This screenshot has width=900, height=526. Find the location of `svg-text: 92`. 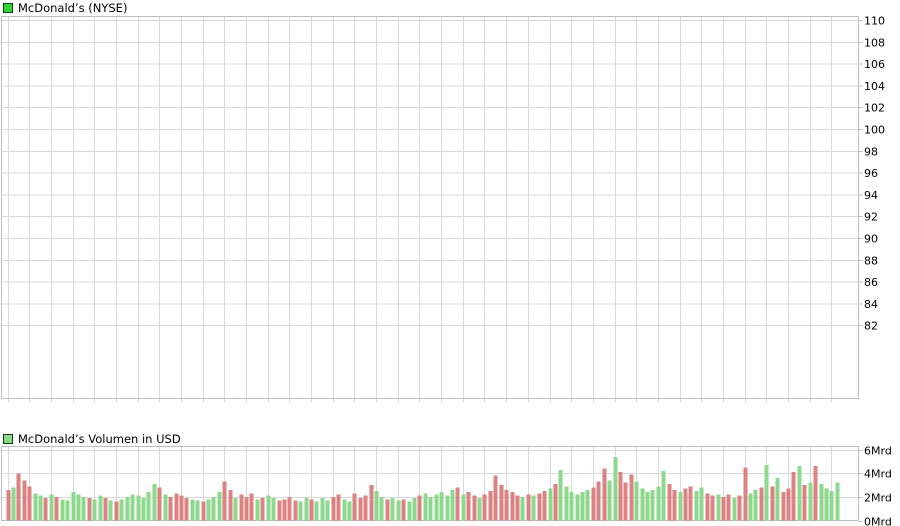

svg-text: 92 is located at coordinates (871, 217).